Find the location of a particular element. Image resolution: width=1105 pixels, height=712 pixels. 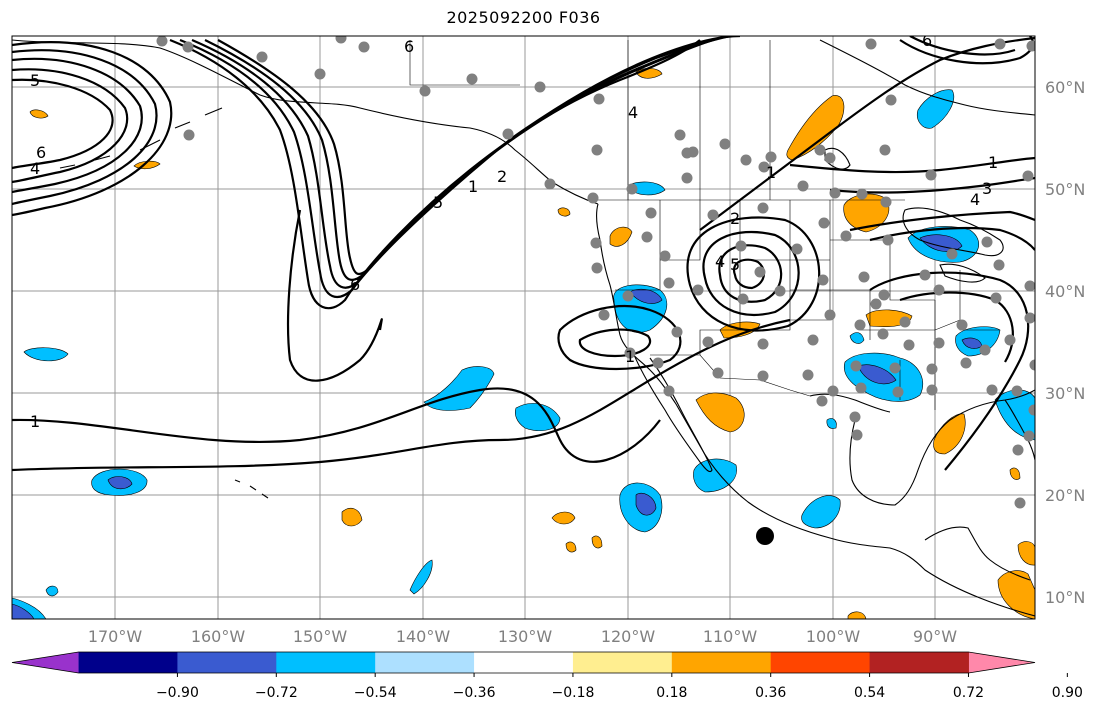

colorbar-tick-label: −0.54 is located at coordinates (375, 693).